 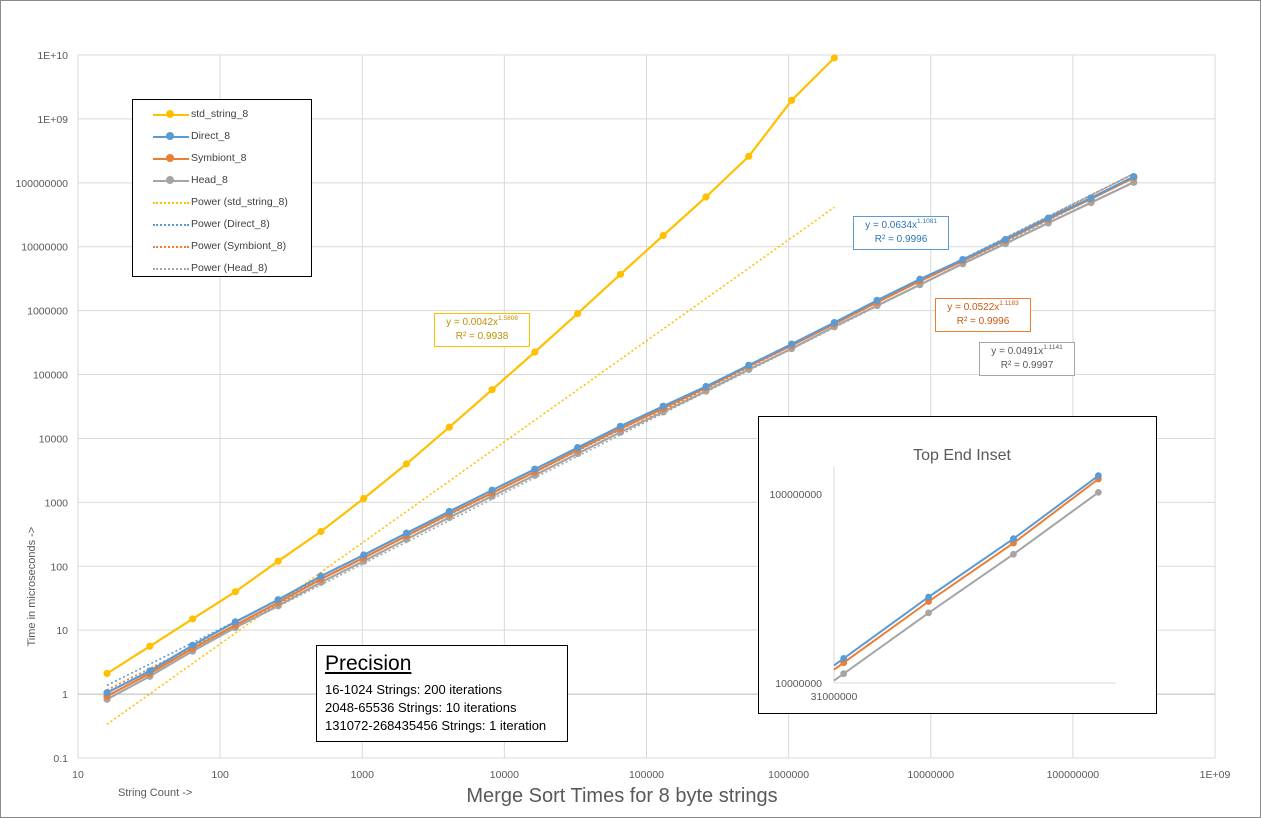 What do you see at coordinates (788, 775) in the screenshot?
I see `x-tick-label: 1000000` at bounding box center [788, 775].